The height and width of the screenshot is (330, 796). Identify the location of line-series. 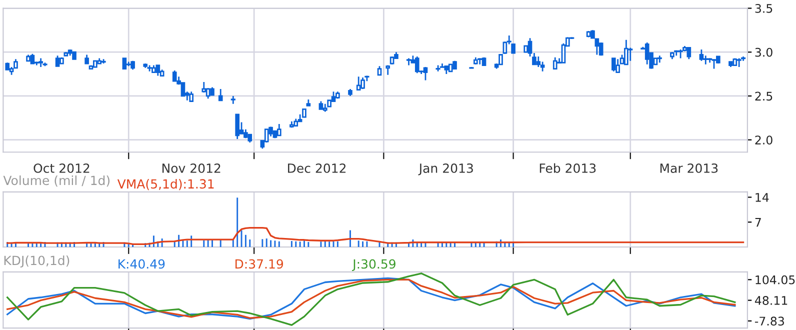
(375, 235).